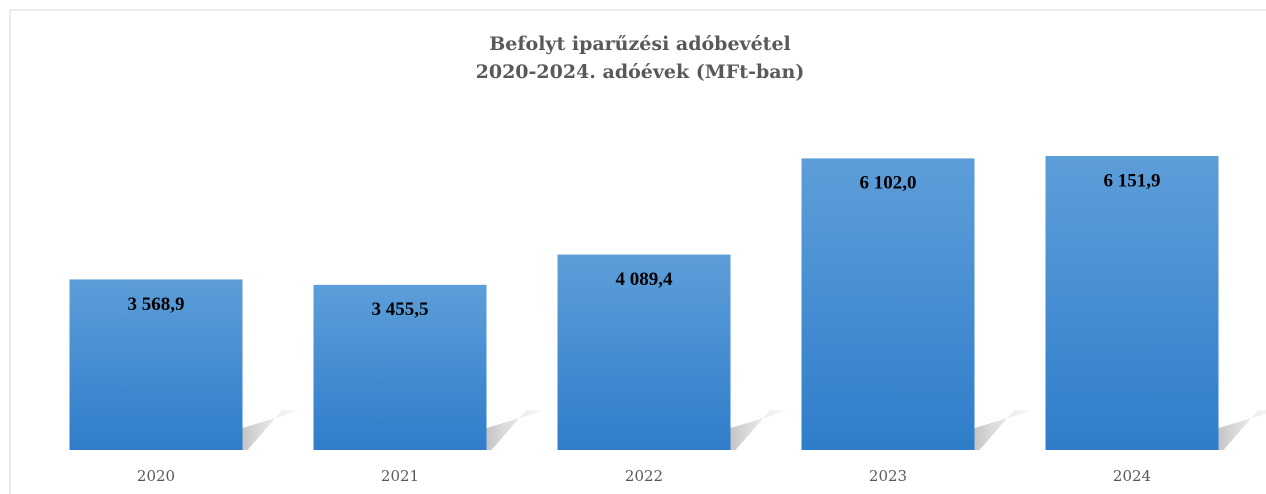  Describe the element at coordinates (1132, 476) in the screenshot. I see `x-tick-label: 2024` at that location.